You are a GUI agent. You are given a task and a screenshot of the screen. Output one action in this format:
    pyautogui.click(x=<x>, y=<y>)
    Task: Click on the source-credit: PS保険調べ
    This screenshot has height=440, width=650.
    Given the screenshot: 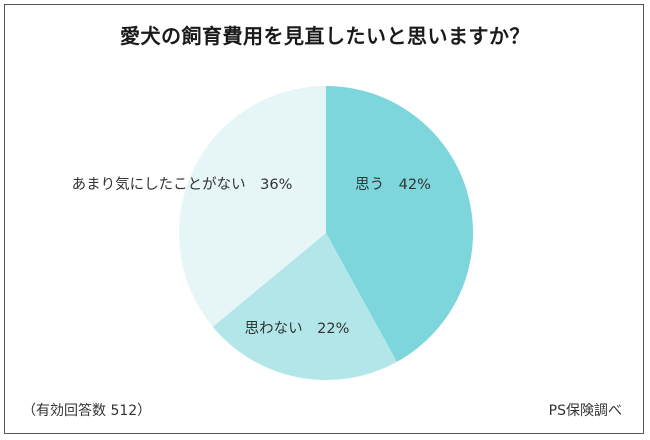 What is the action you would take?
    pyautogui.click(x=585, y=411)
    